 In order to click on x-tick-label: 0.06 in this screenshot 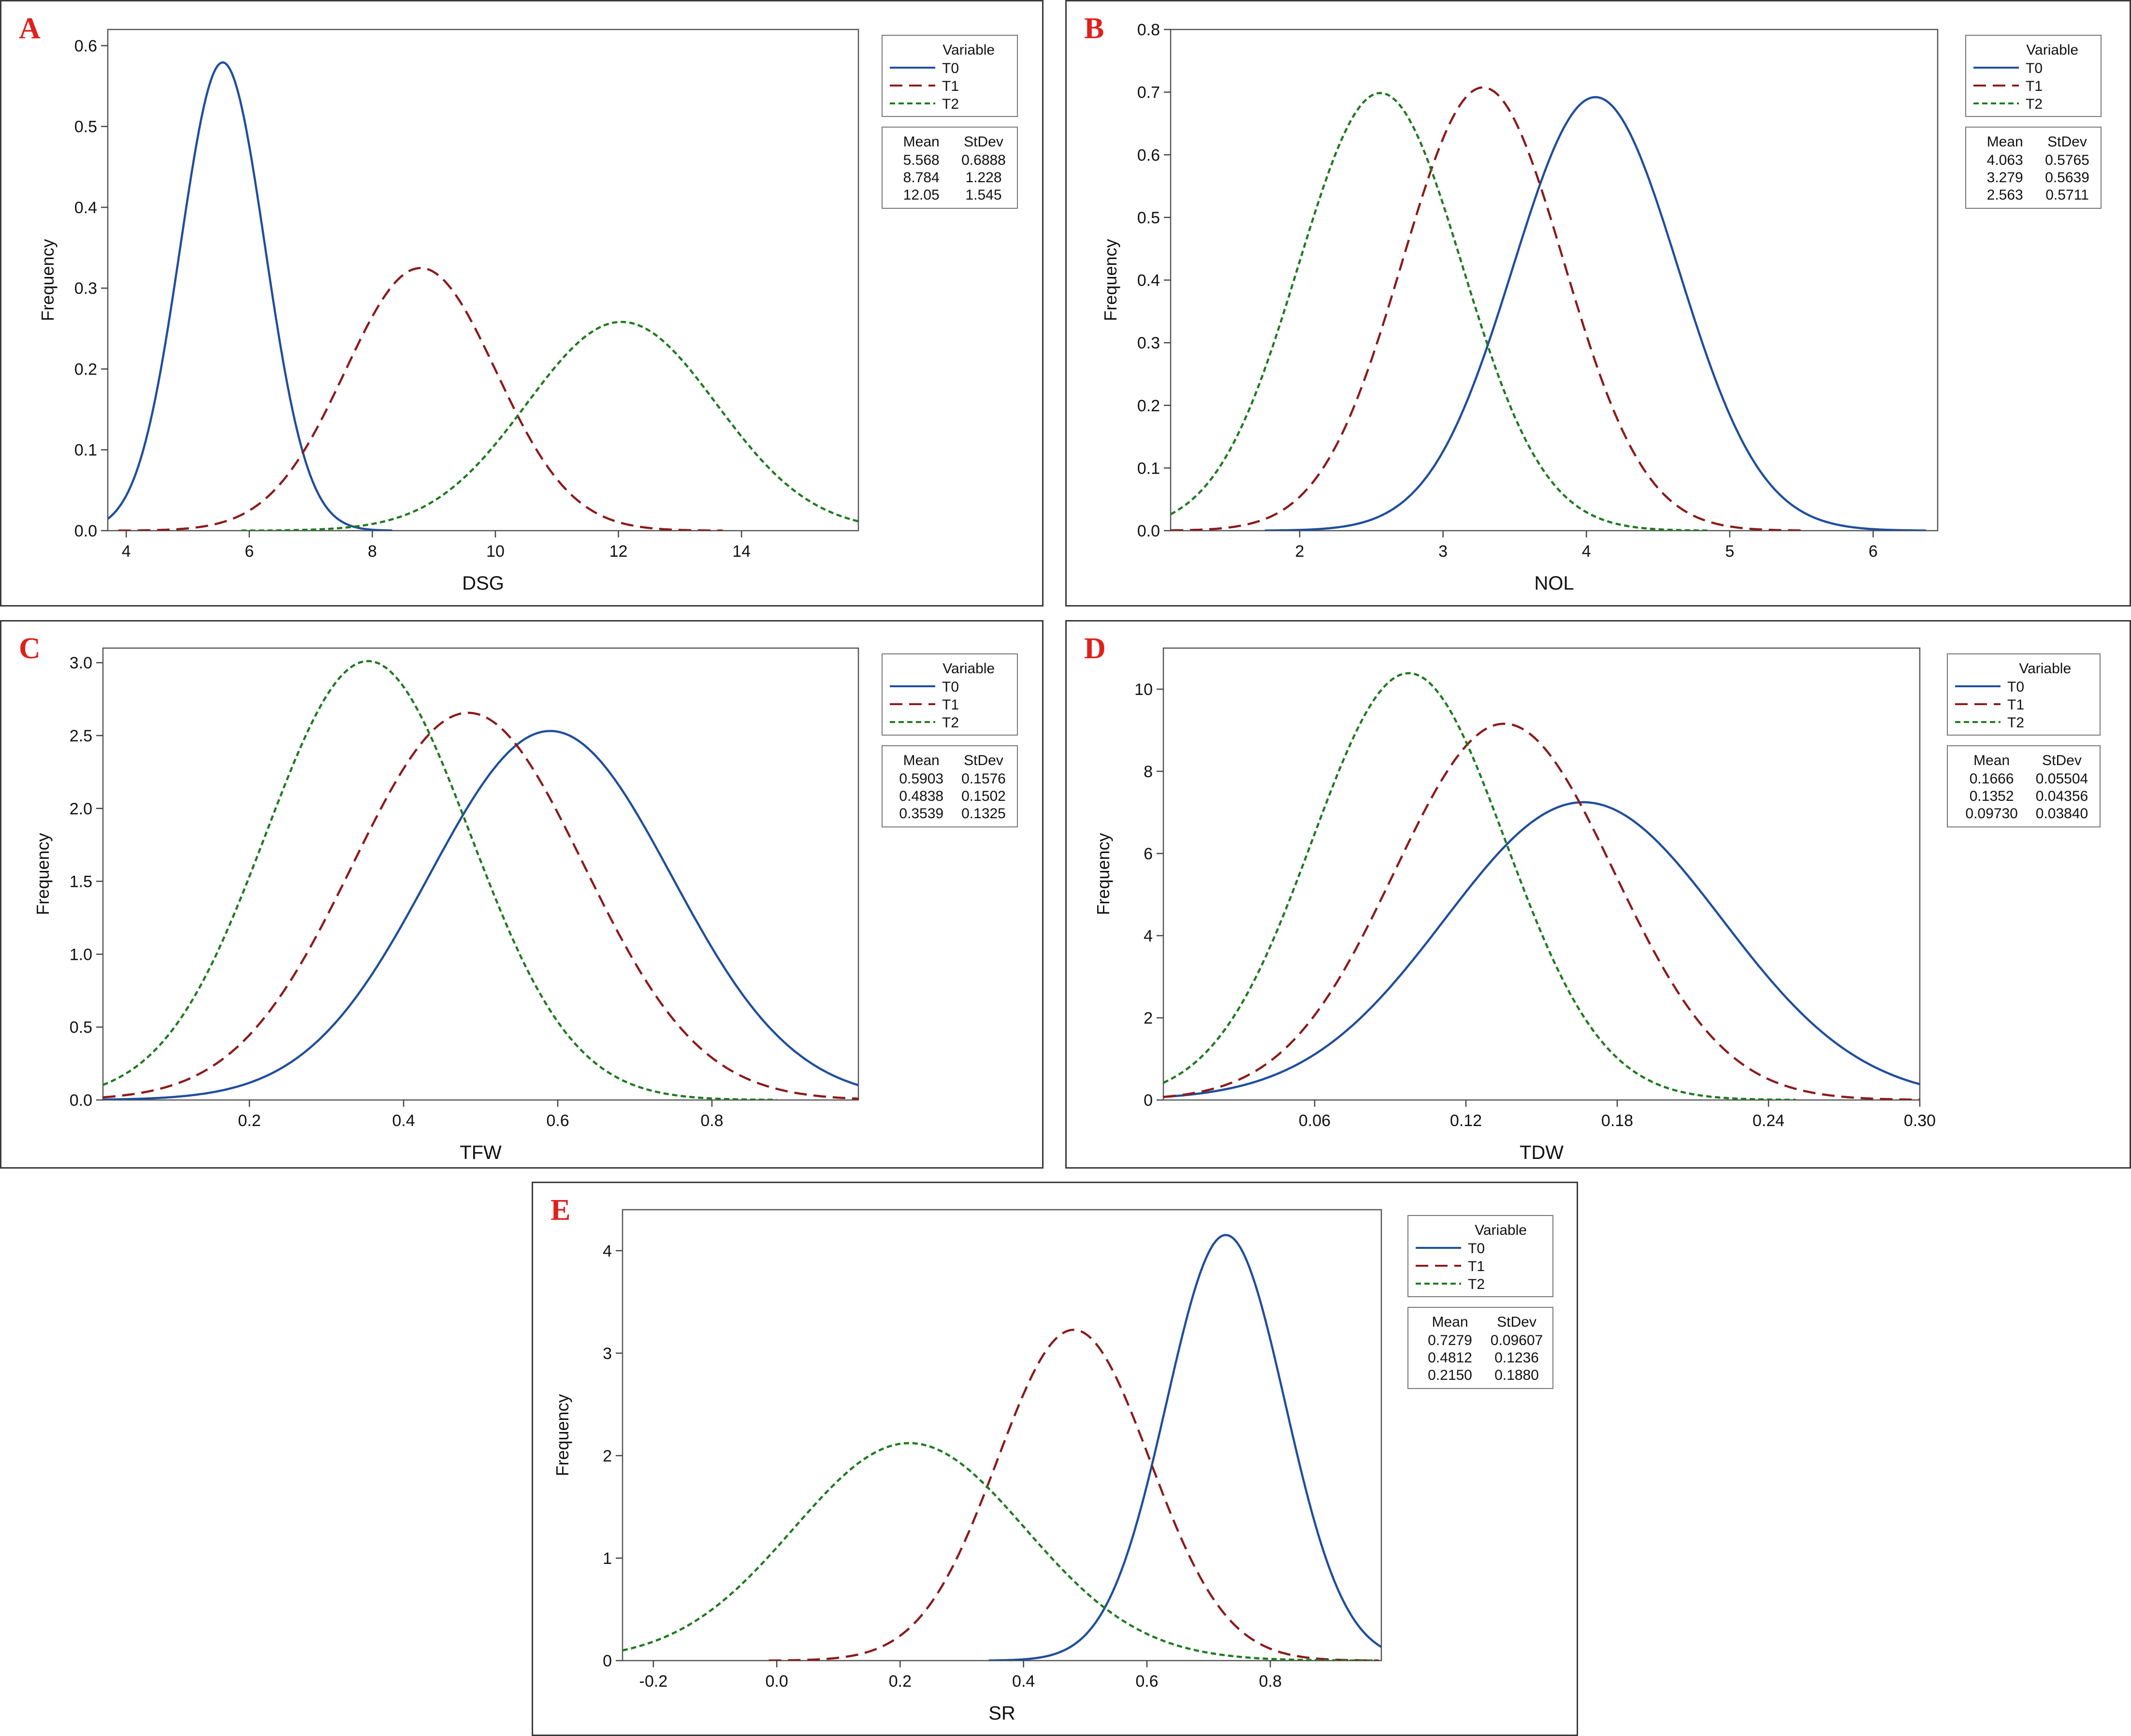, I will do `click(1315, 1121)`.